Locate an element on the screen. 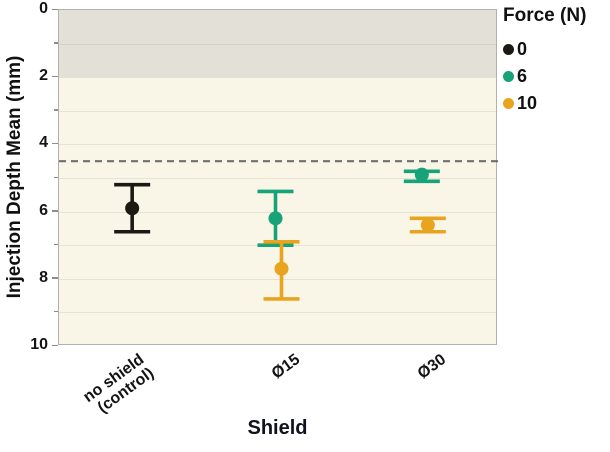 The height and width of the screenshot is (452, 610). y-axis-title-text: Injection Depth Mean (mm) is located at coordinates (14, 177).